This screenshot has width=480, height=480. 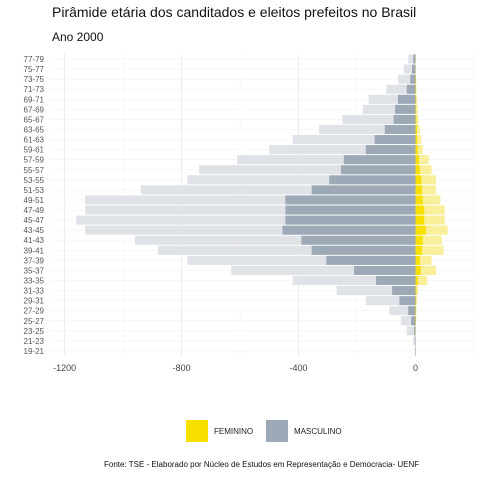 I want to click on y-tick-label: 39-41, so click(x=34, y=250).